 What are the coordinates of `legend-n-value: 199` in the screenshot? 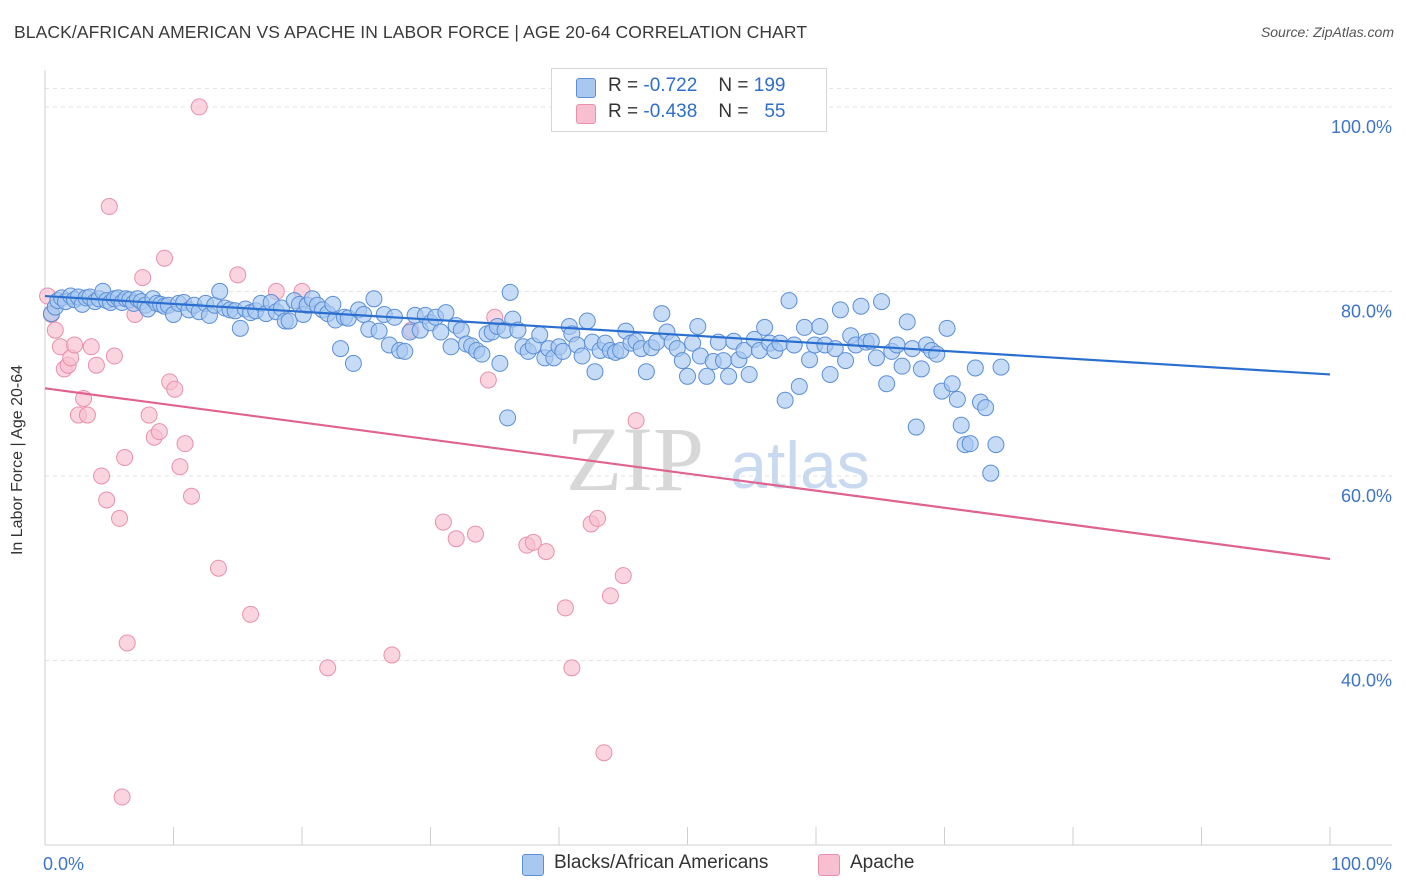 It's located at (769, 85).